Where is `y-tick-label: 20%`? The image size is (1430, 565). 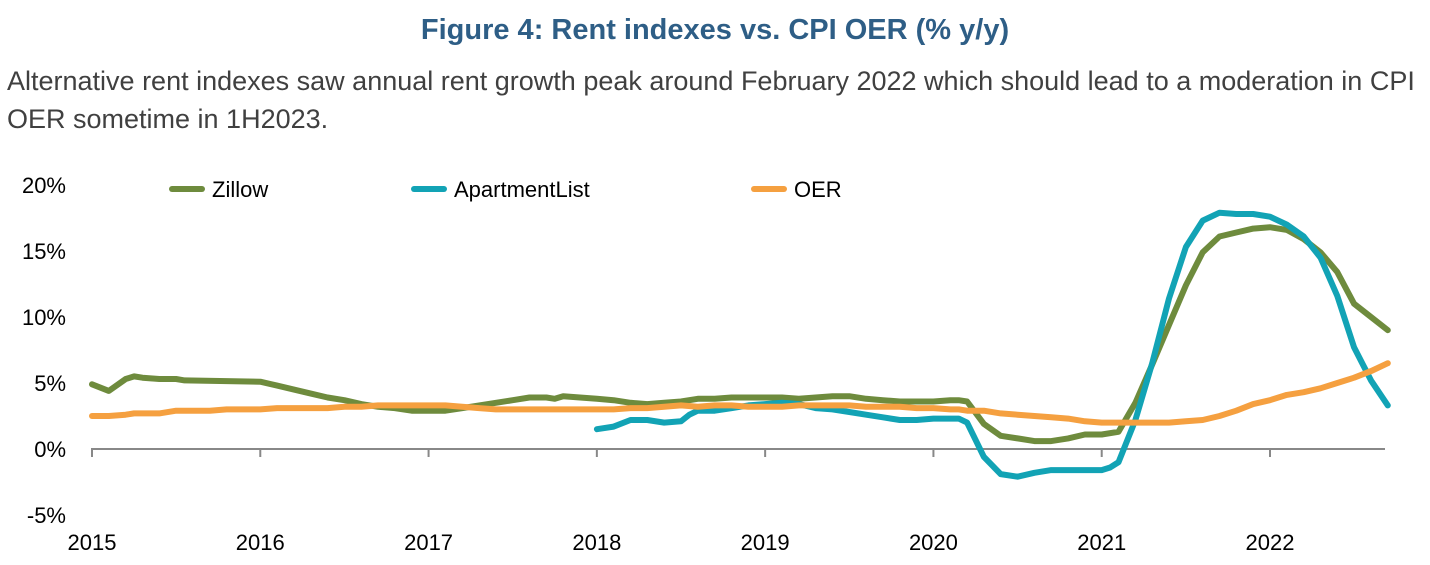
y-tick-label: 20% is located at coordinates (44, 185).